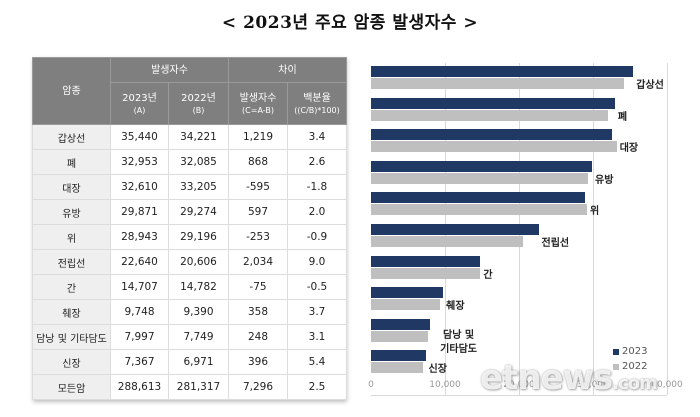 The image size is (700, 417). I want to click on cell-2022: 7,749, so click(198, 337).